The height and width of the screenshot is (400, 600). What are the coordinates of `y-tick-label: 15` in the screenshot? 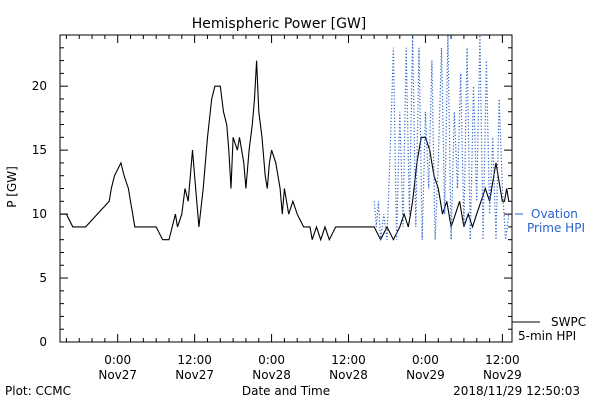 It's located at (39, 150).